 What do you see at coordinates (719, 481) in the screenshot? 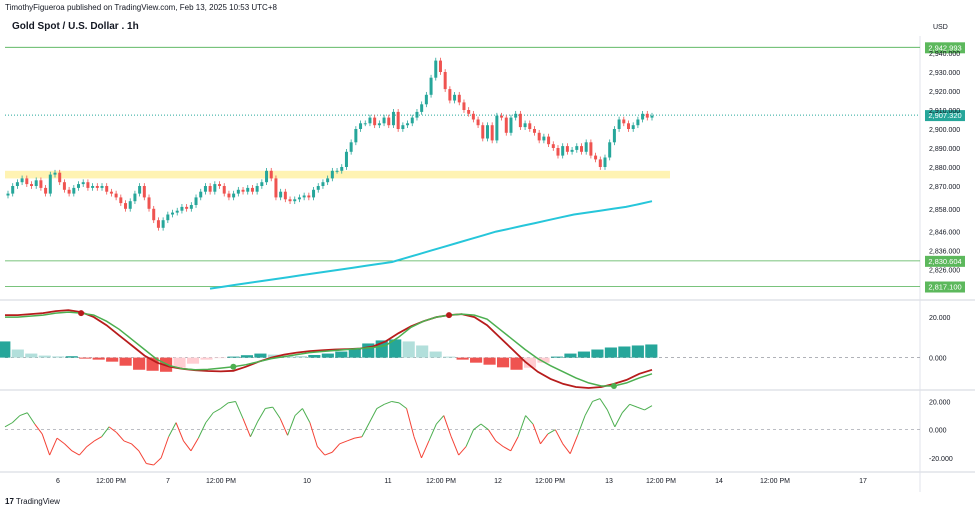
I see `time-tick-label: 14` at bounding box center [719, 481].